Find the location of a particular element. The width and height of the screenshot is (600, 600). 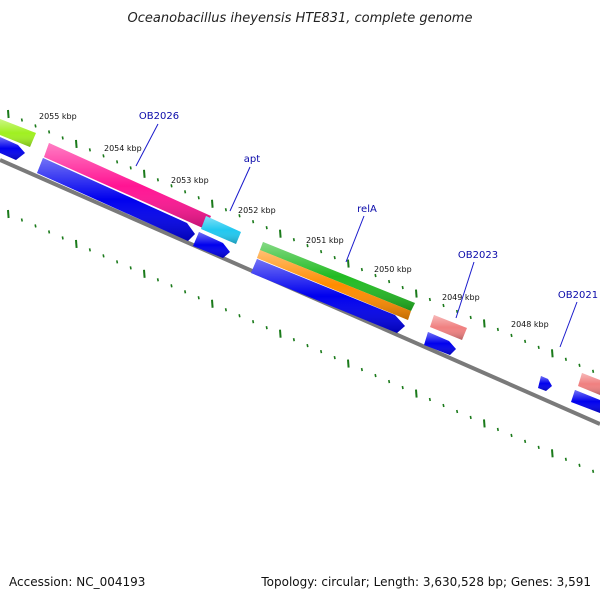

tick-label-2054: 2054 kbp is located at coordinates (123, 148).